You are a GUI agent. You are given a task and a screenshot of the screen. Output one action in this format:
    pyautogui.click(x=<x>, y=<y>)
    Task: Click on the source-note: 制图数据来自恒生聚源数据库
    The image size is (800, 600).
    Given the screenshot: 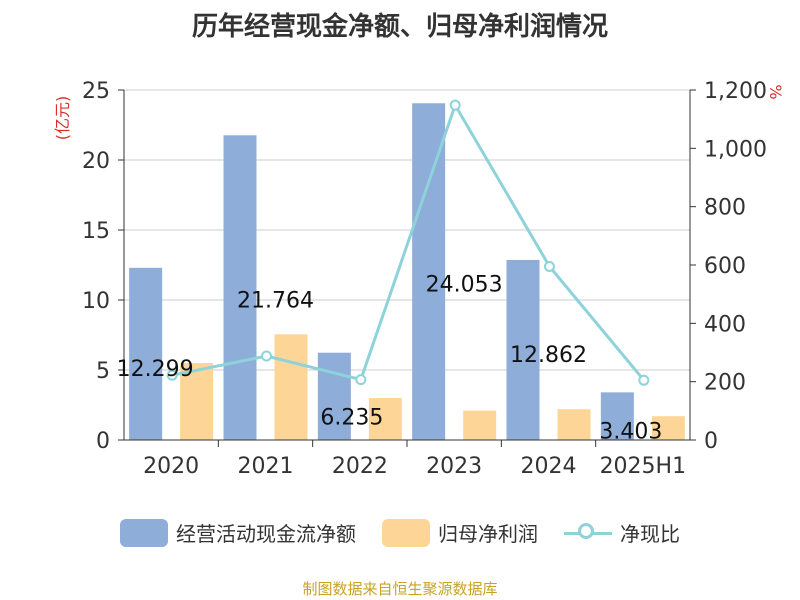 What is the action you would take?
    pyautogui.click(x=400, y=589)
    